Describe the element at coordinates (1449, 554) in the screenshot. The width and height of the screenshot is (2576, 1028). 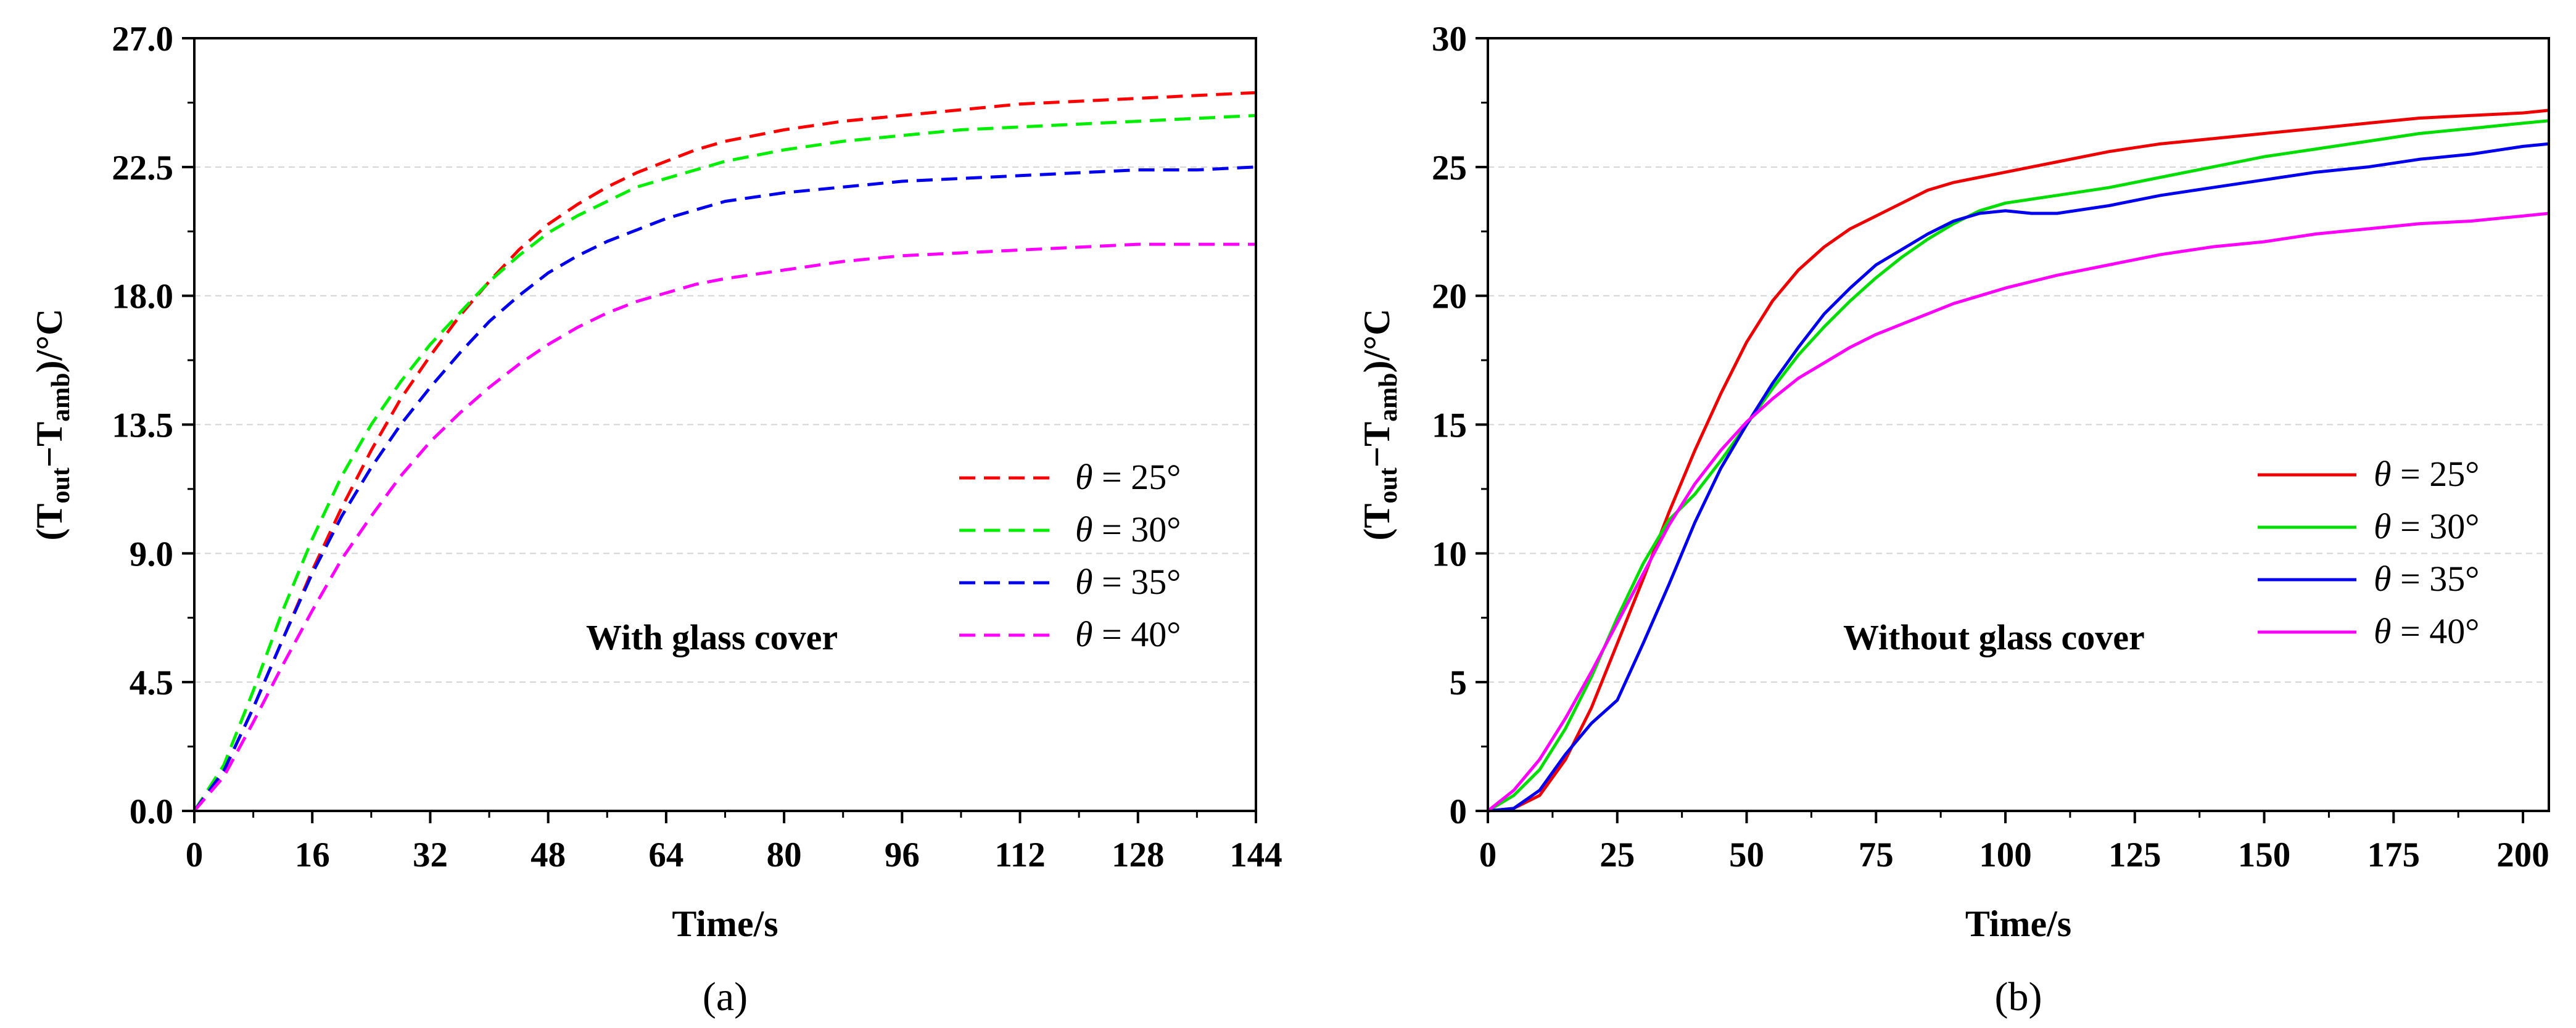
I see `y-tick-label: 10` at that location.